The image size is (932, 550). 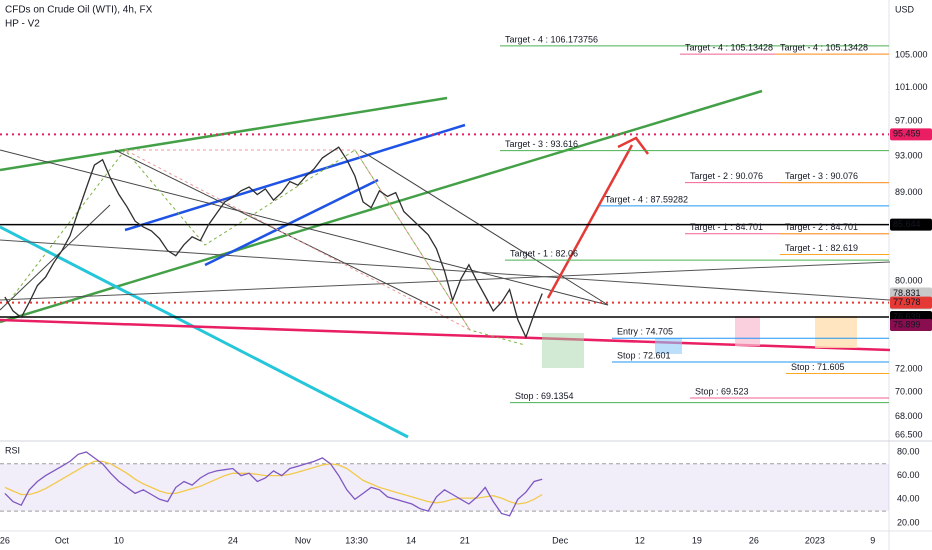 What do you see at coordinates (907, 324) in the screenshot?
I see `price-tag-label: 75.899` at bounding box center [907, 324].